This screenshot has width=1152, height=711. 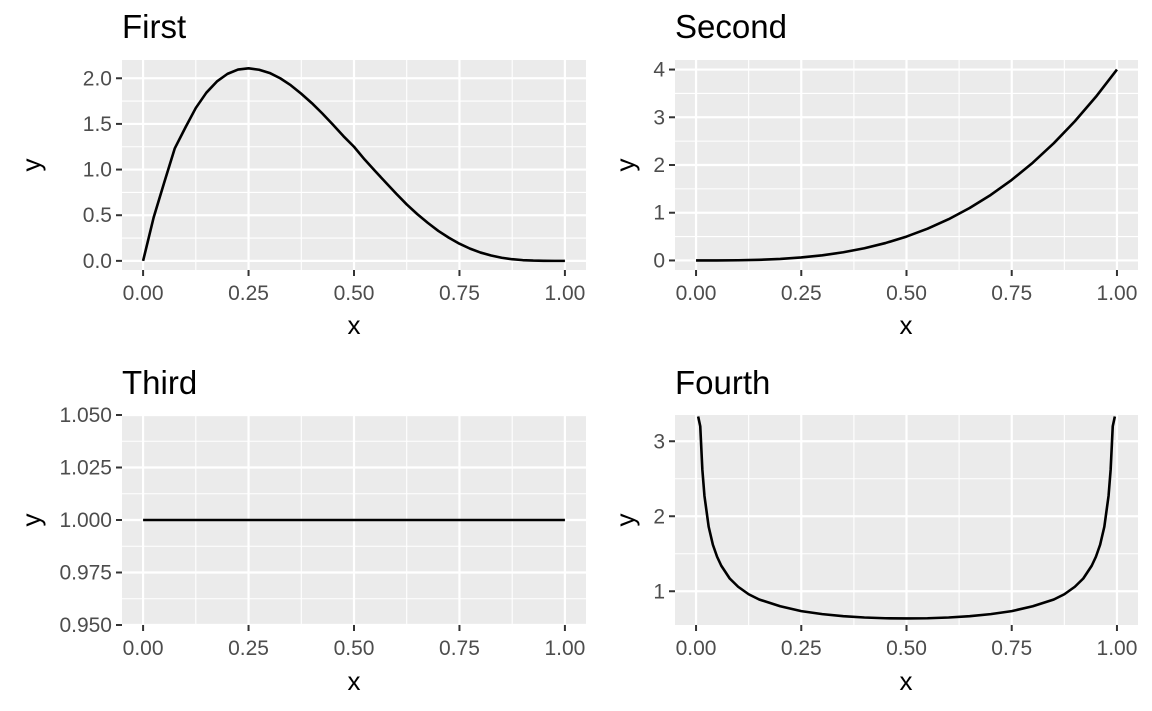 What do you see at coordinates (97, 124) in the screenshot?
I see `y-tick-label: 1.5` at bounding box center [97, 124].